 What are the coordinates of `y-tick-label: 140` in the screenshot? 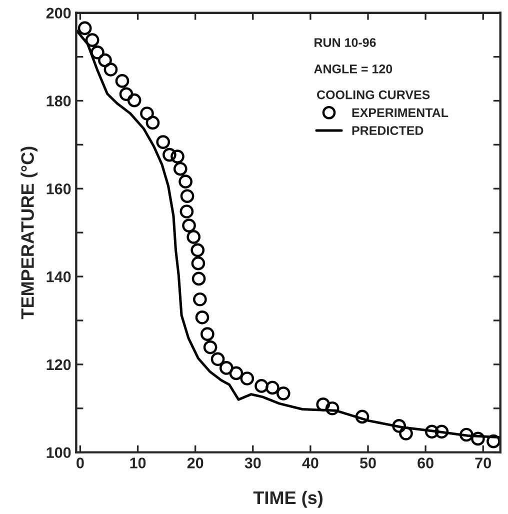 It's located at (58, 276).